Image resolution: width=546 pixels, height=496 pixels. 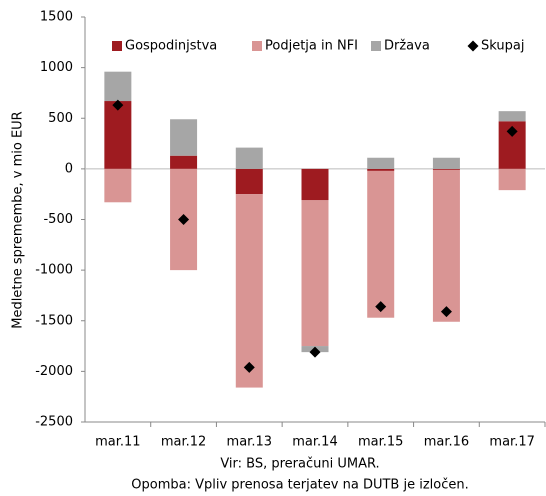 I want to click on x-tick-label: mar.11, so click(x=117, y=442).